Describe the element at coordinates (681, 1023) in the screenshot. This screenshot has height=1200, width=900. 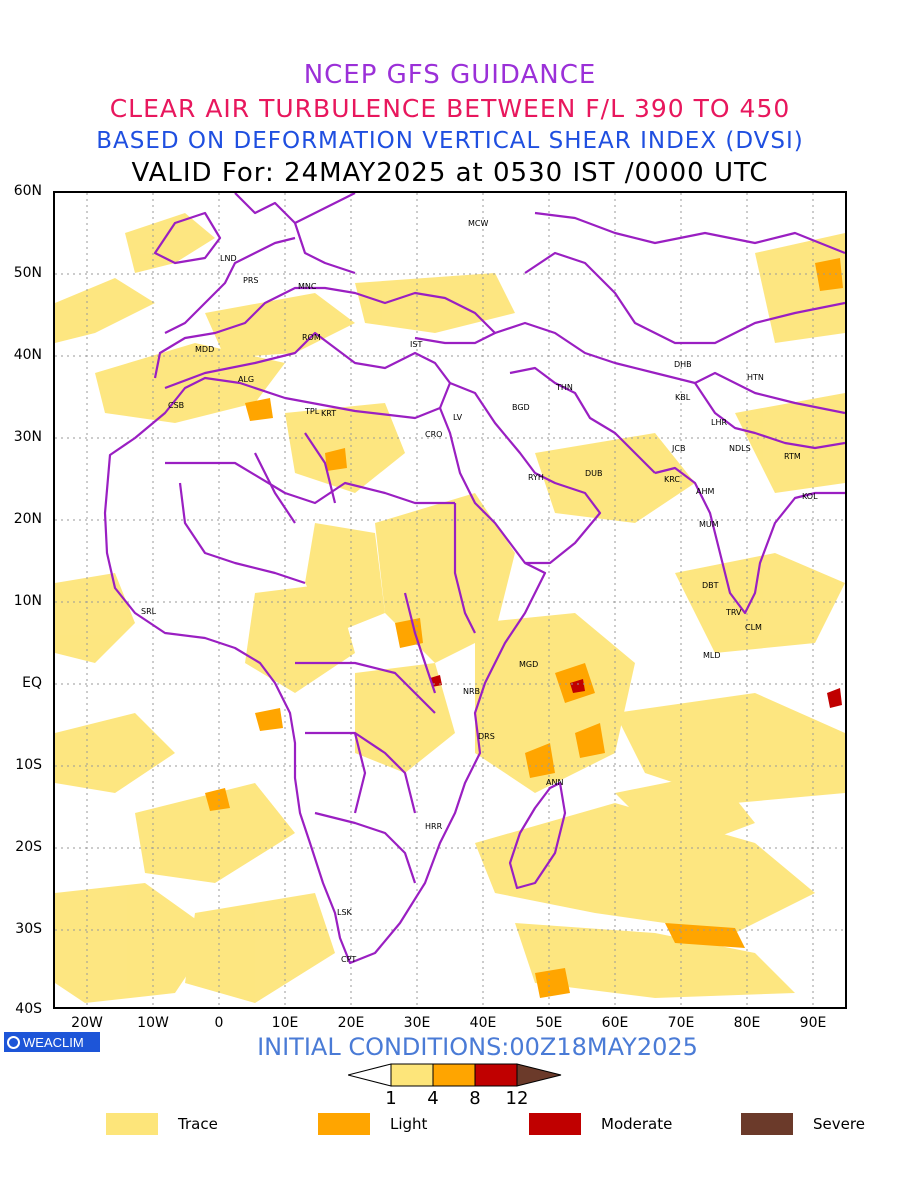
I see `lon-label: 70E` at that location.